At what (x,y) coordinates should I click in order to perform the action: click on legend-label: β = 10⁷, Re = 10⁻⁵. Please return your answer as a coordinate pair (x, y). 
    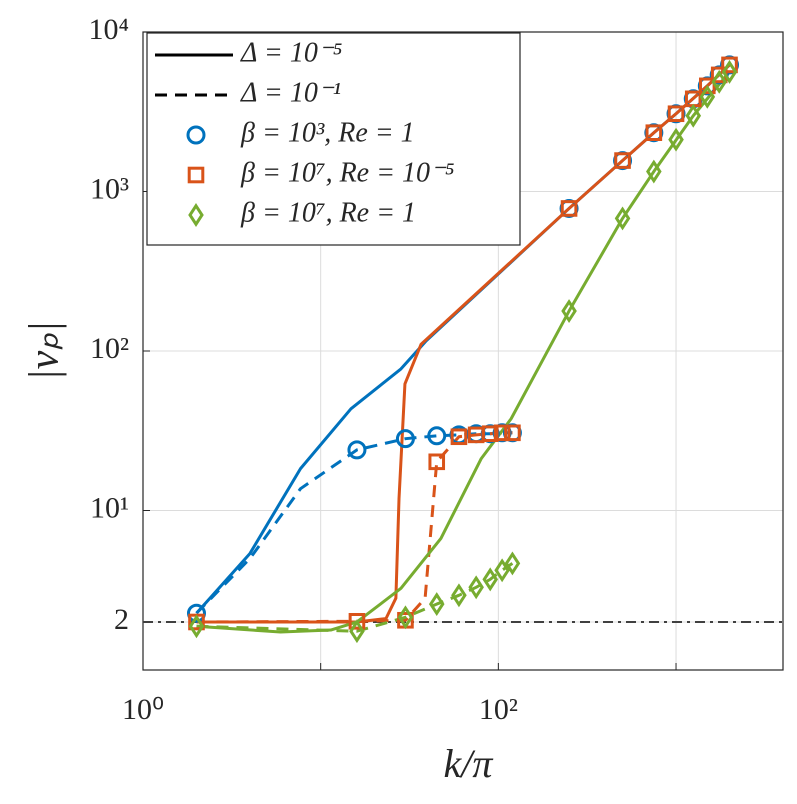
    Looking at the image, I should click on (347, 172).